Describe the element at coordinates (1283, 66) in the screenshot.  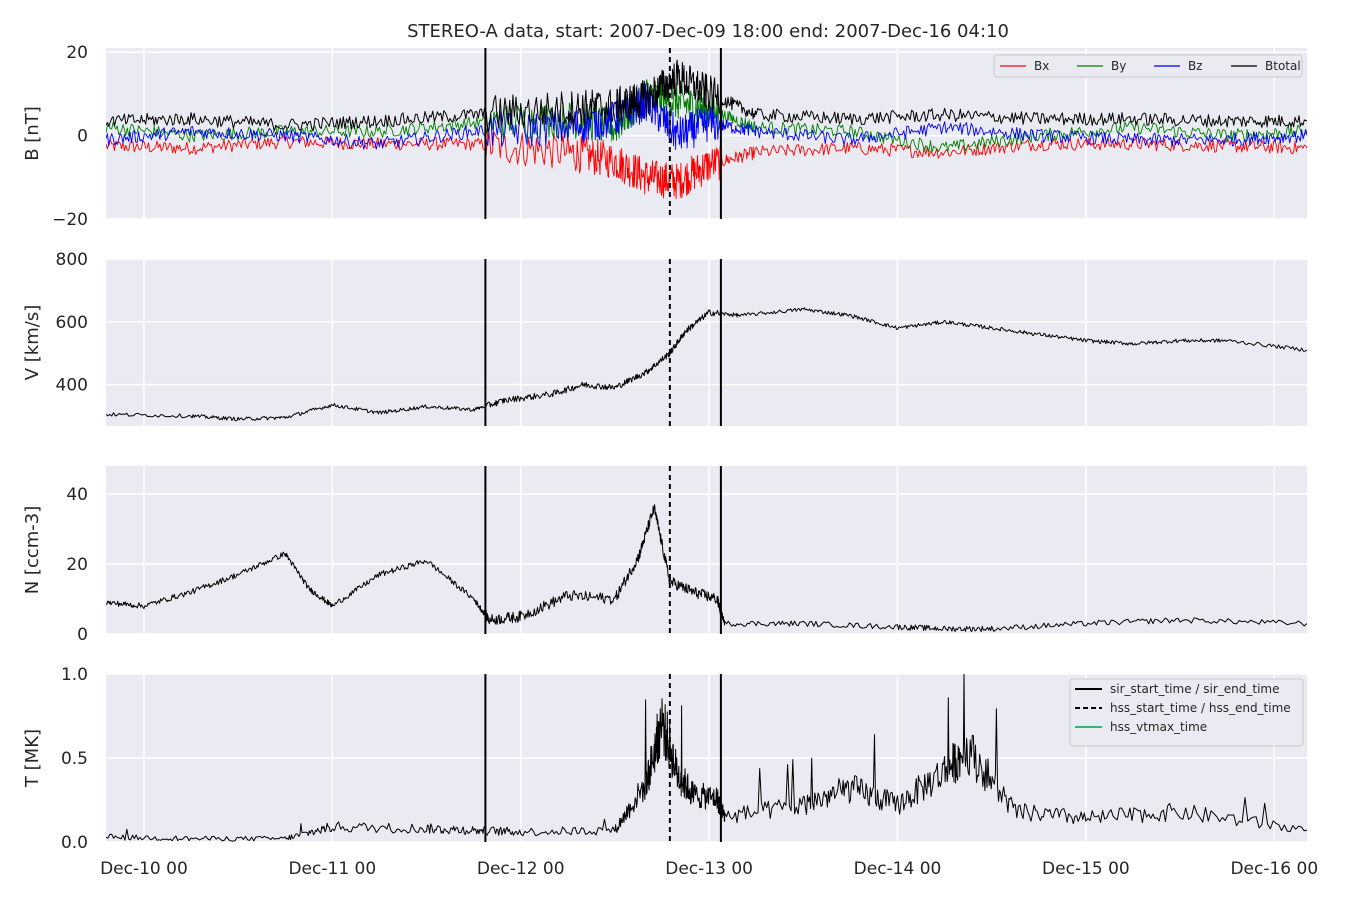
I see `legend-label: Btotal` at that location.